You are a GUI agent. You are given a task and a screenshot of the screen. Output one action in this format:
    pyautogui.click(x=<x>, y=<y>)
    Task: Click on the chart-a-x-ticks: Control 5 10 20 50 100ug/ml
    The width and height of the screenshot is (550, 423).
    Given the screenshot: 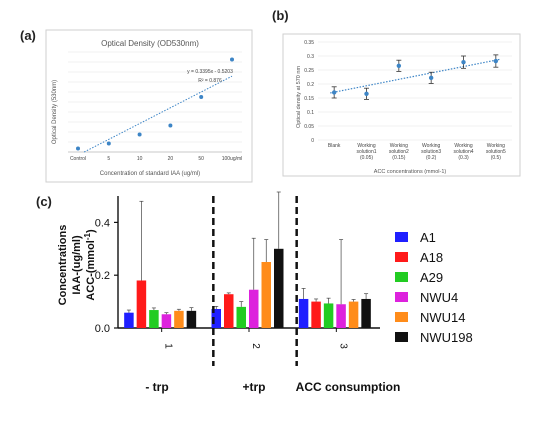 What is the action you would take?
    pyautogui.click(x=156, y=159)
    